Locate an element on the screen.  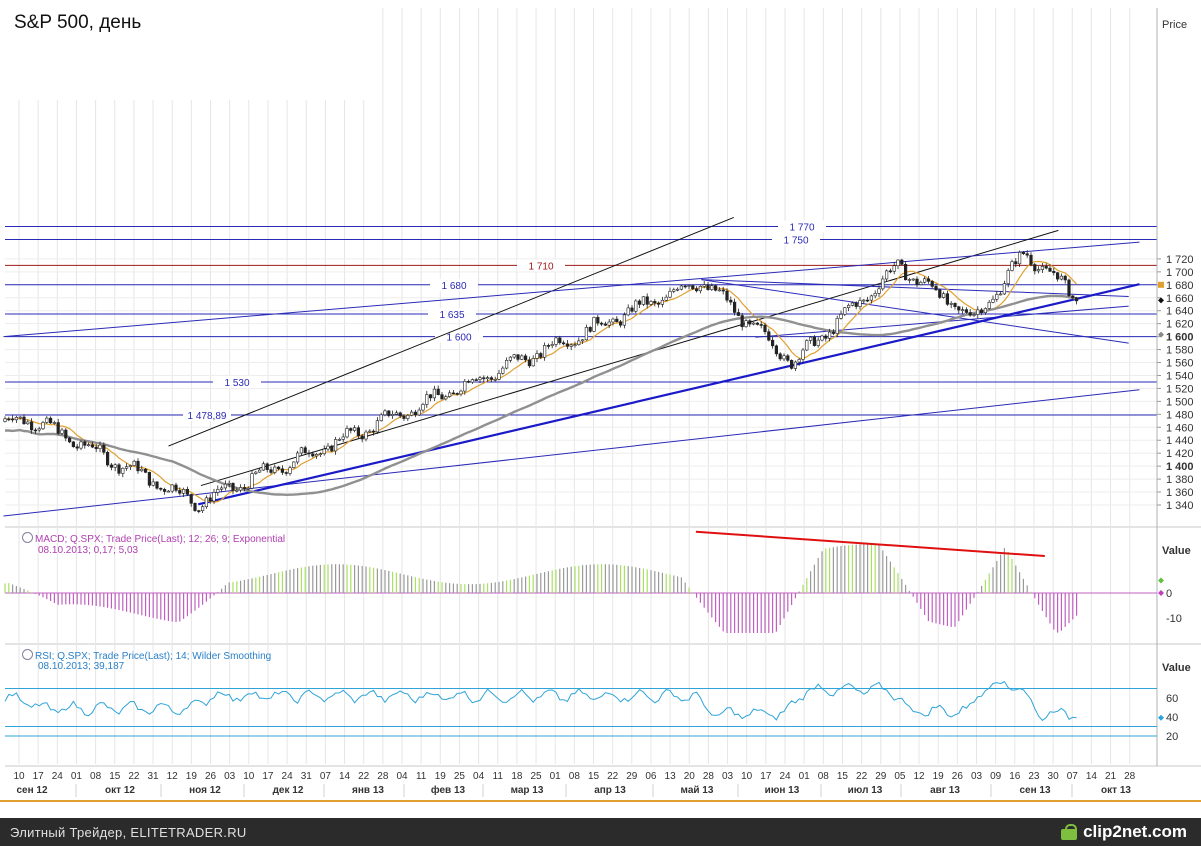
x-day-label: 31 is located at coordinates (153, 776).